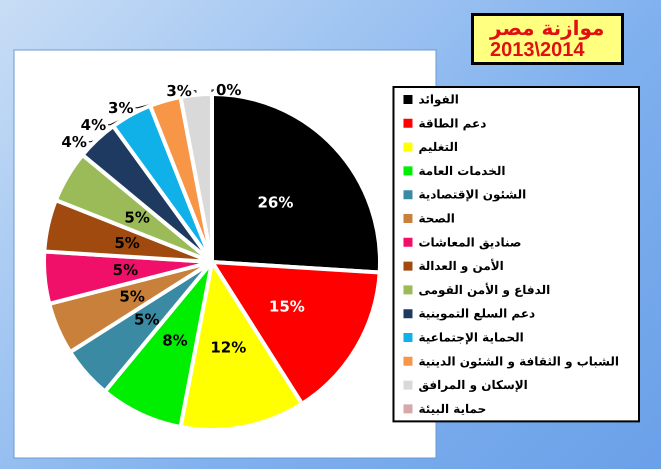 The height and width of the screenshot is (469, 661). Describe the element at coordinates (175, 341) in the screenshot. I see `data-label: 8%` at that location.